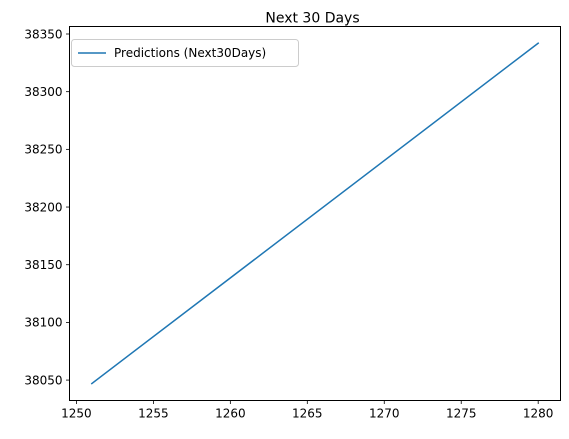 The image size is (569, 439). I want to click on x-tick-label: 1265, so click(307, 414).